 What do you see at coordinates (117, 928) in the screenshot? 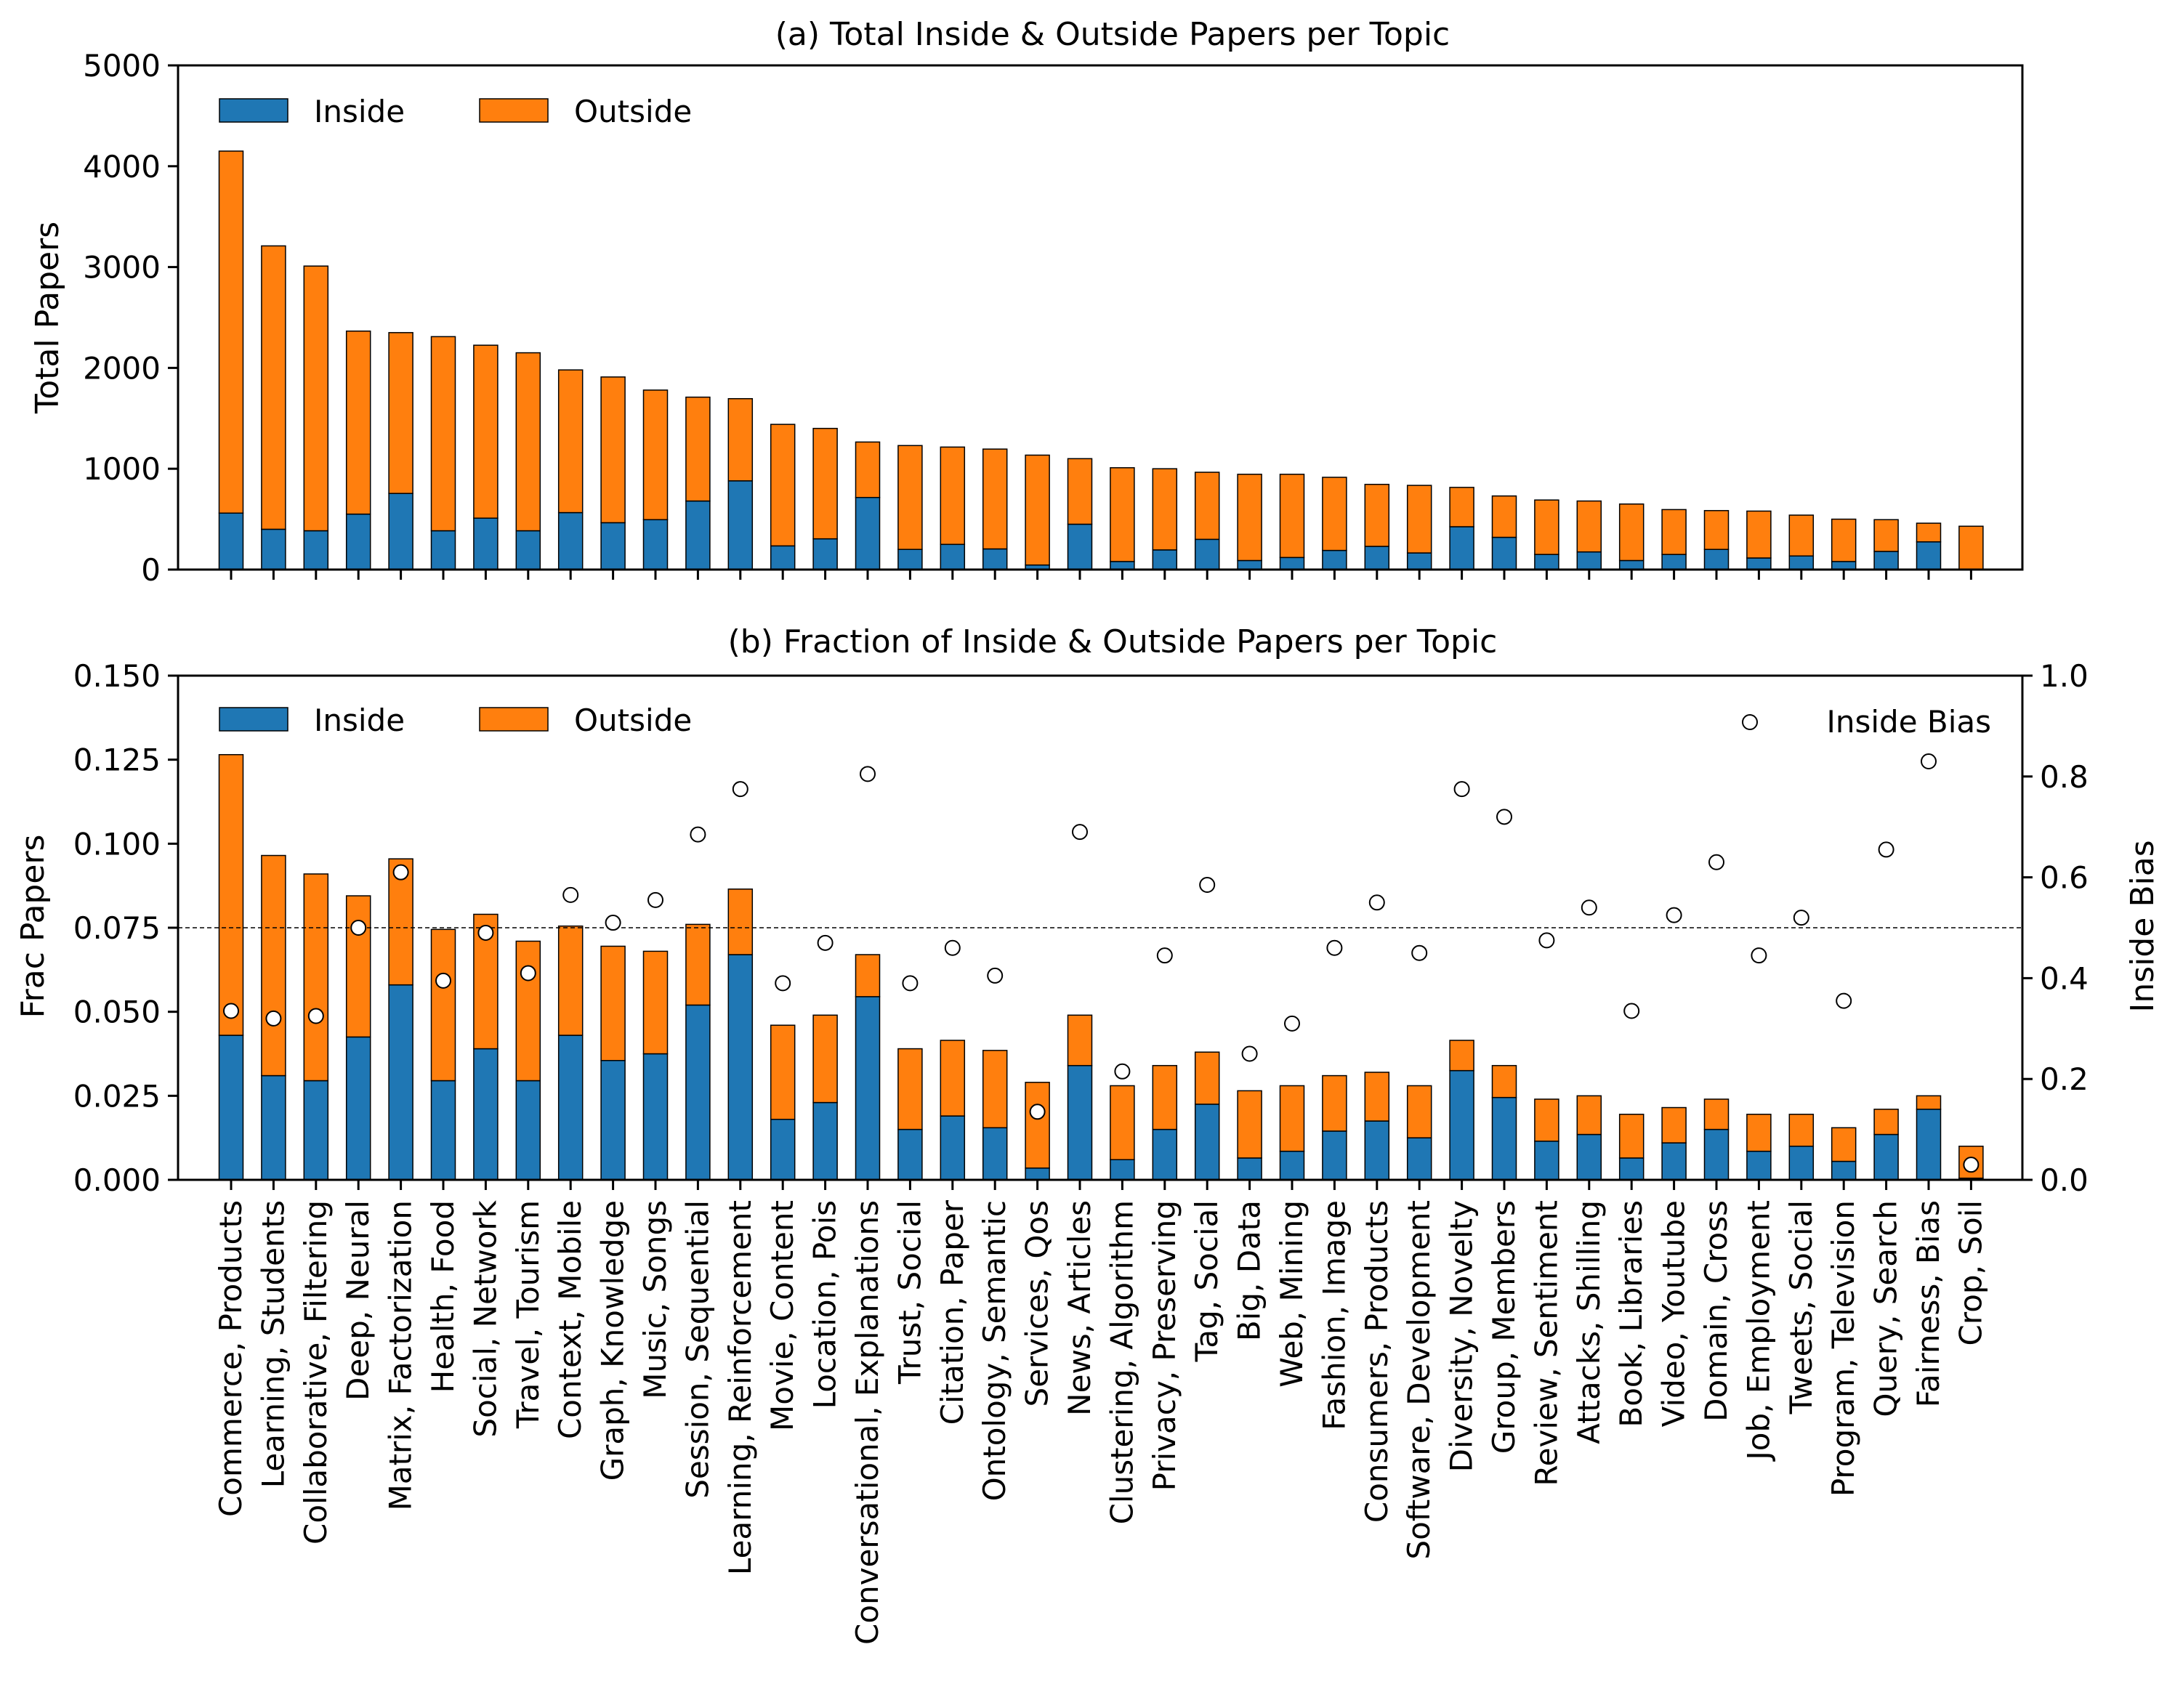
I see `y-tick-label: 0.075` at bounding box center [117, 928].